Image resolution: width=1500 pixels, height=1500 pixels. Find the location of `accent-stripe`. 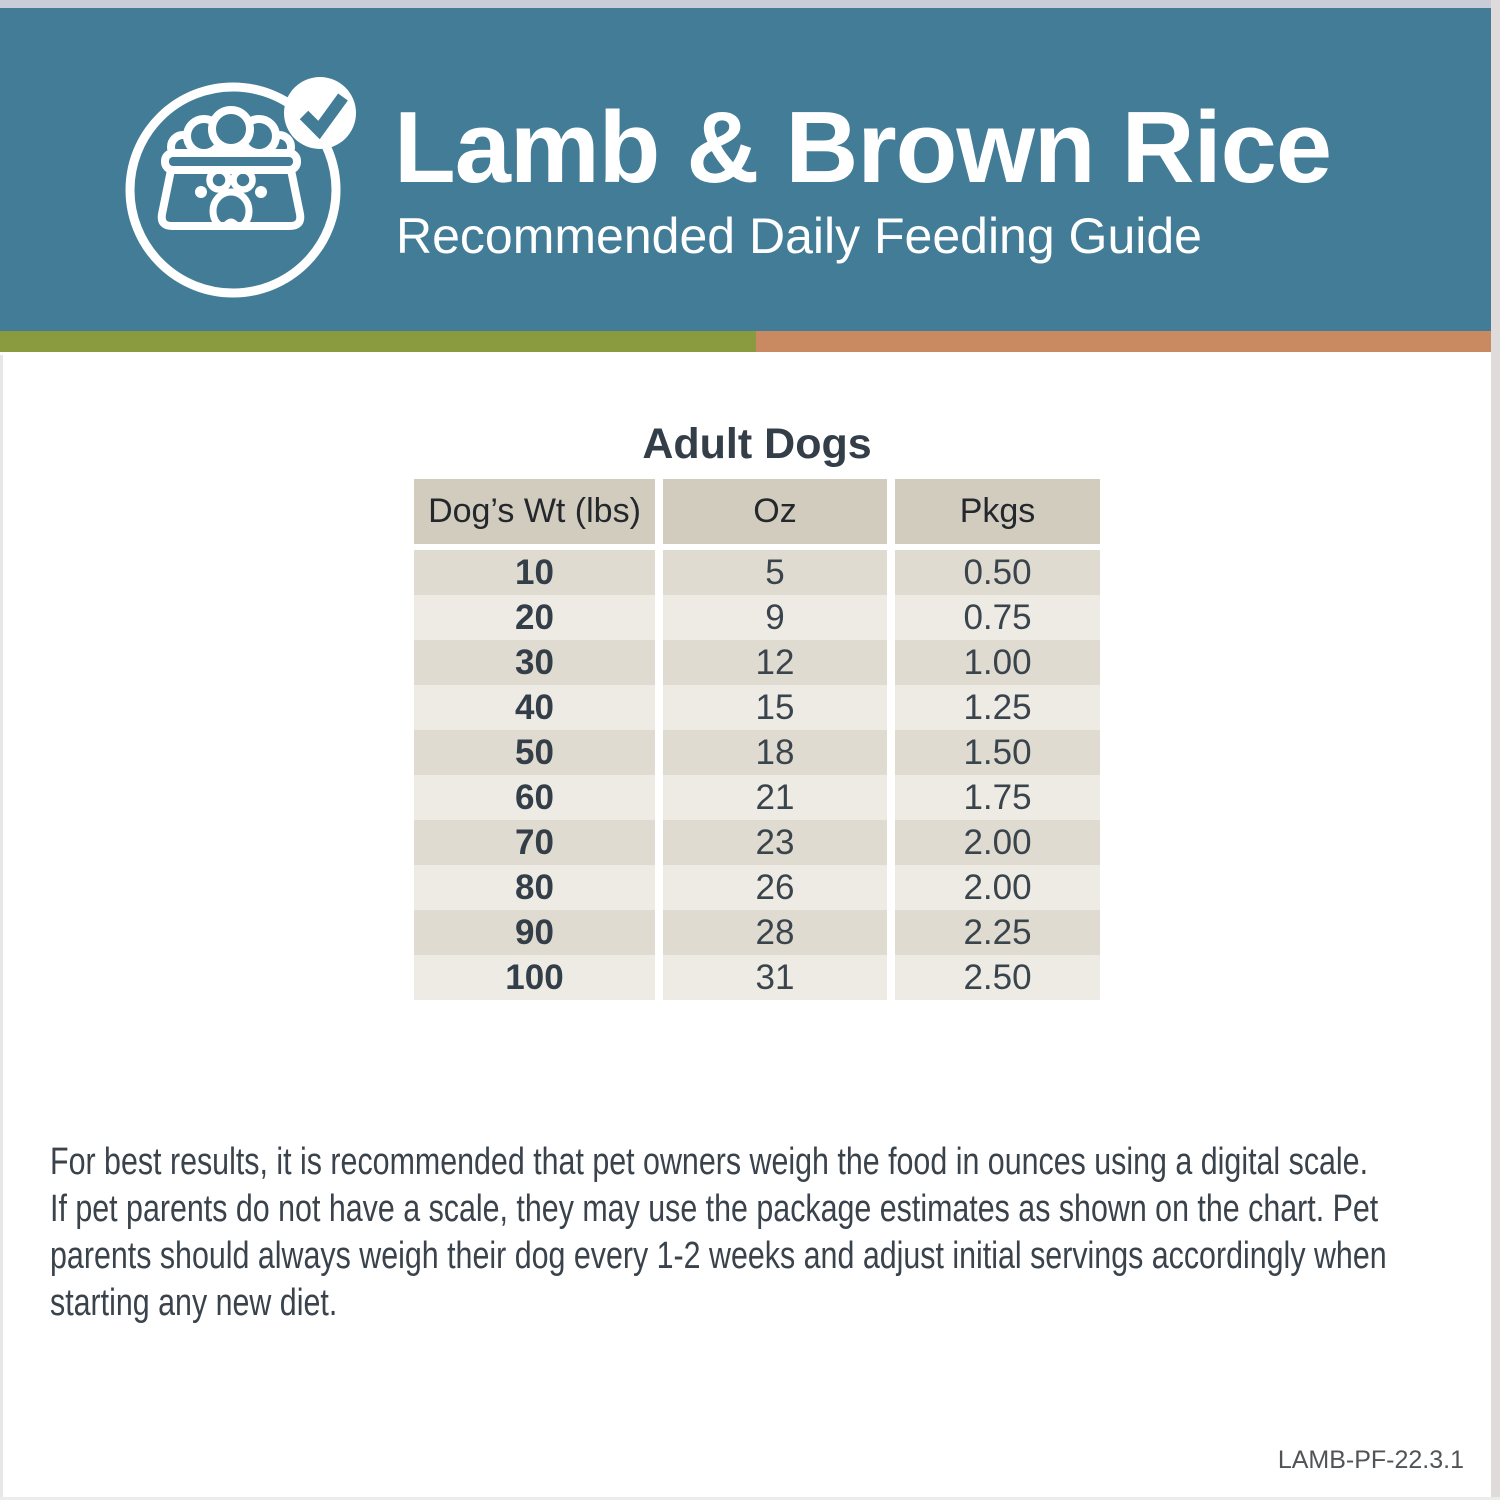

accent-stripe is located at coordinates (750, 341).